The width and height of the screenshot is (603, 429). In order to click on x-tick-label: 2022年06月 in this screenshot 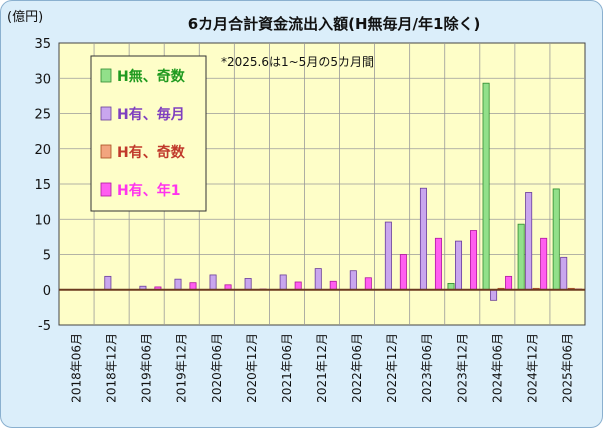, I will do `click(357, 368)`.